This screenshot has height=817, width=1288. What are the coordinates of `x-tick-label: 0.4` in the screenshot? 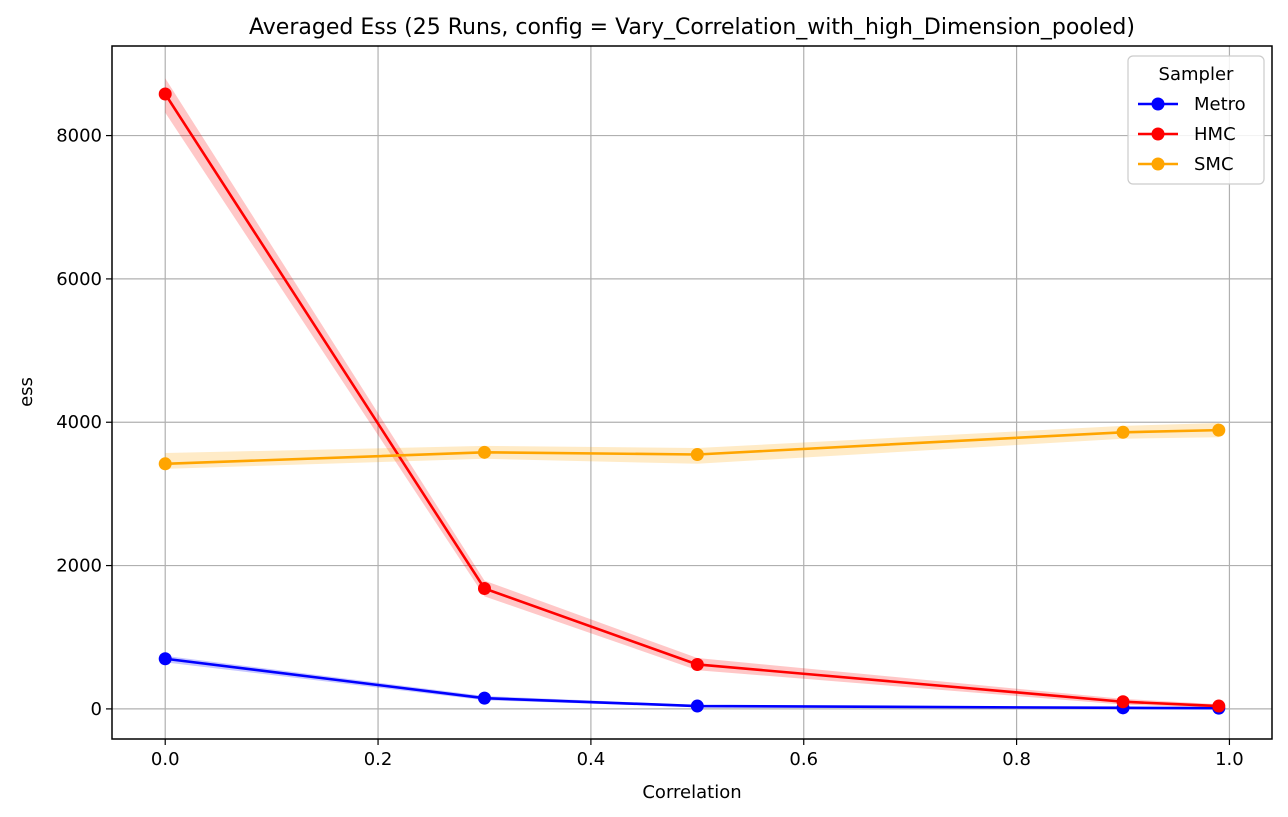 It's located at (591, 759).